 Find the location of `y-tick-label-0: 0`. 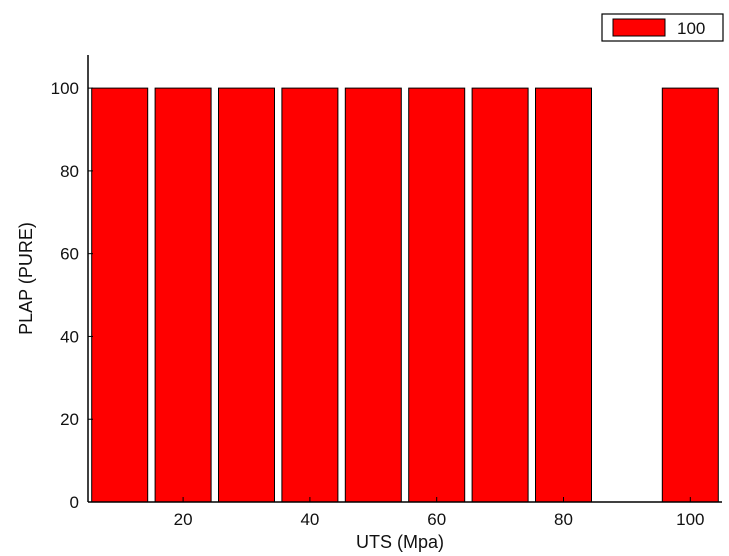

y-tick-label-0: 0 is located at coordinates (74, 502).